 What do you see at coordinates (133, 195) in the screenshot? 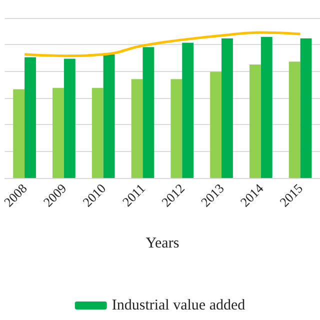
I see `x-tick-label: 2011` at bounding box center [133, 195].